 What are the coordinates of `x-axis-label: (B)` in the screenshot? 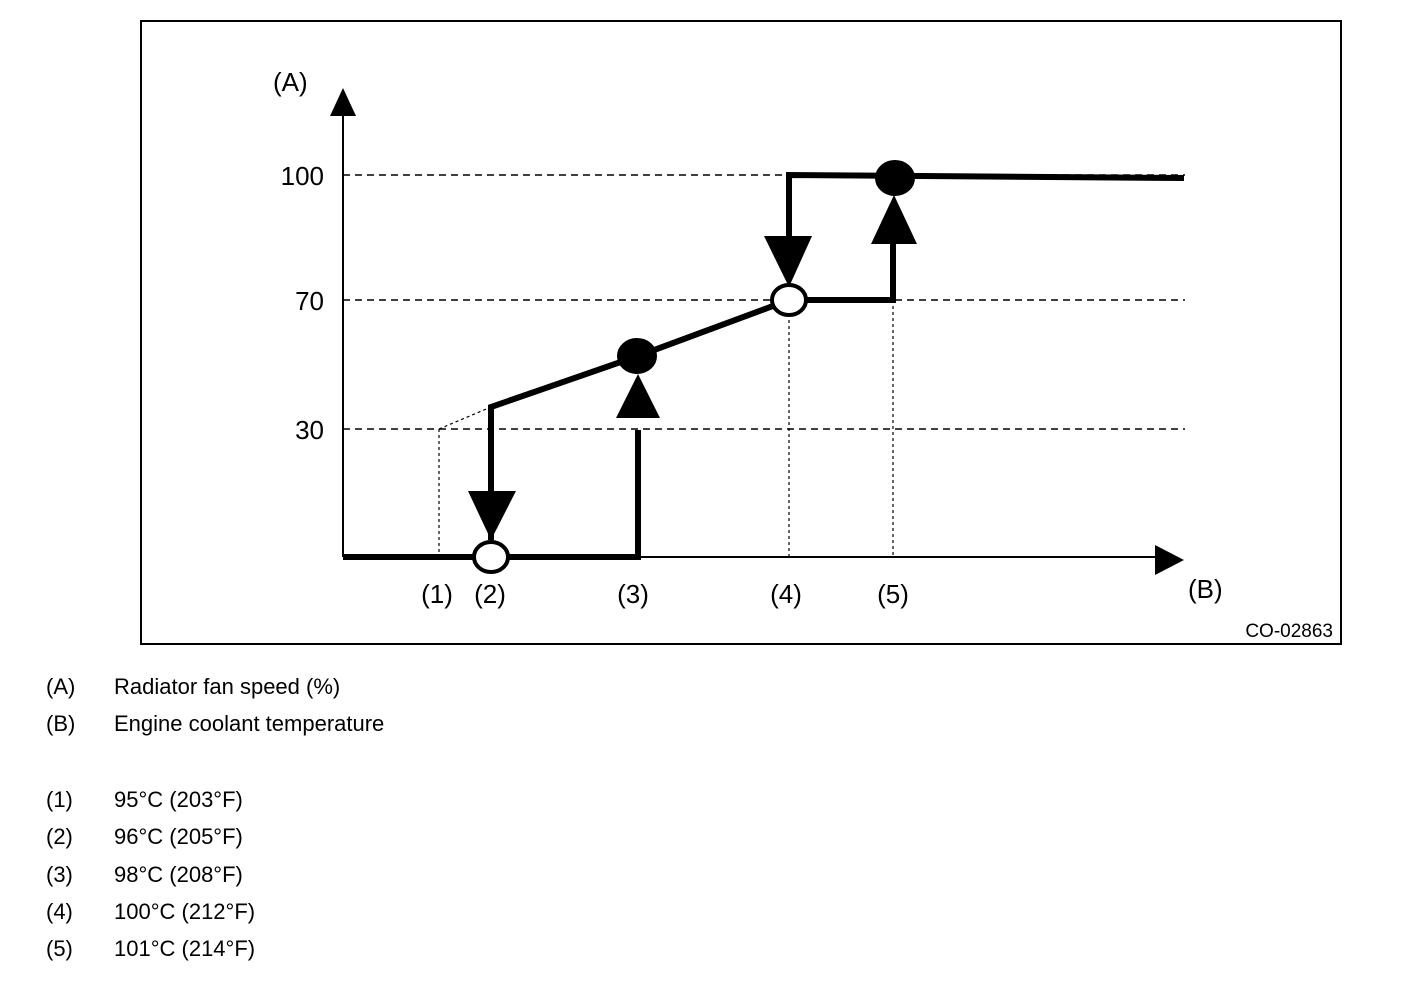 It's located at (1205, 589).